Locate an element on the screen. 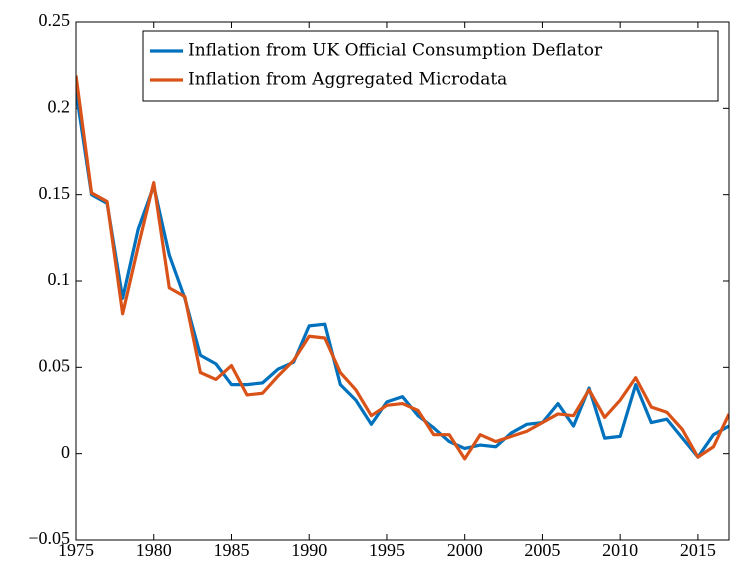  legend-label: Inflation from Aggregated Microdata is located at coordinates (347, 80).